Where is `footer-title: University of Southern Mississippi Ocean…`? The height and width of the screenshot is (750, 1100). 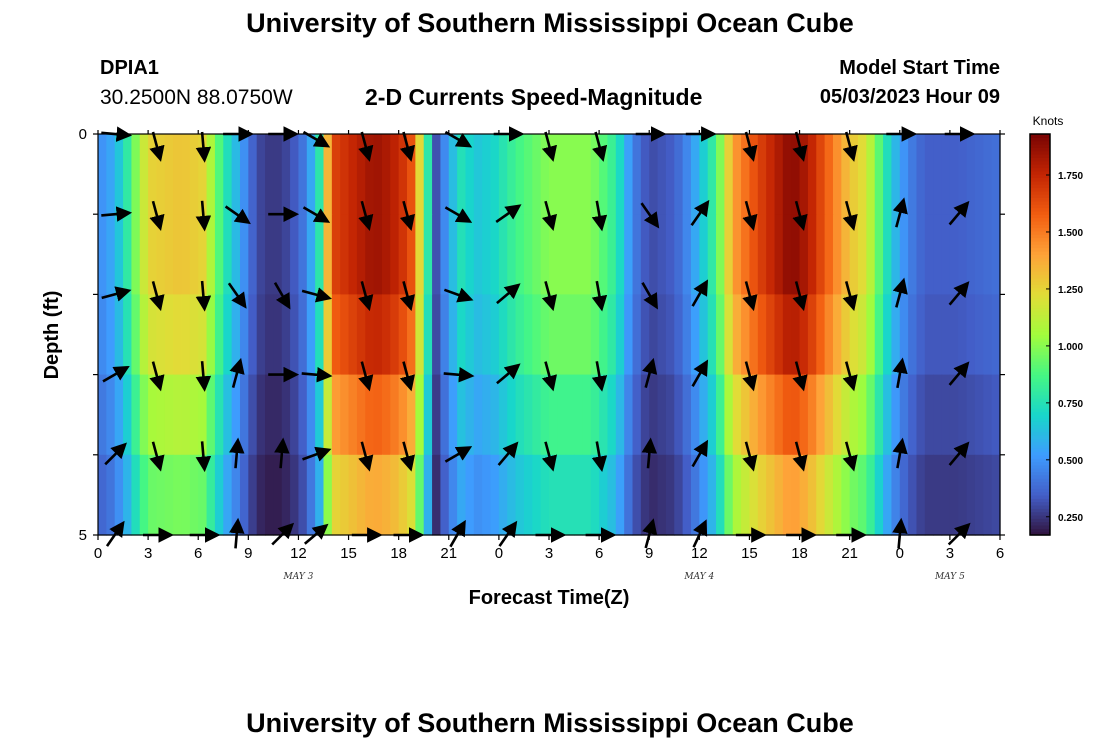
footer-title: University of Southern Mississippi Ocean… is located at coordinates (550, 723).